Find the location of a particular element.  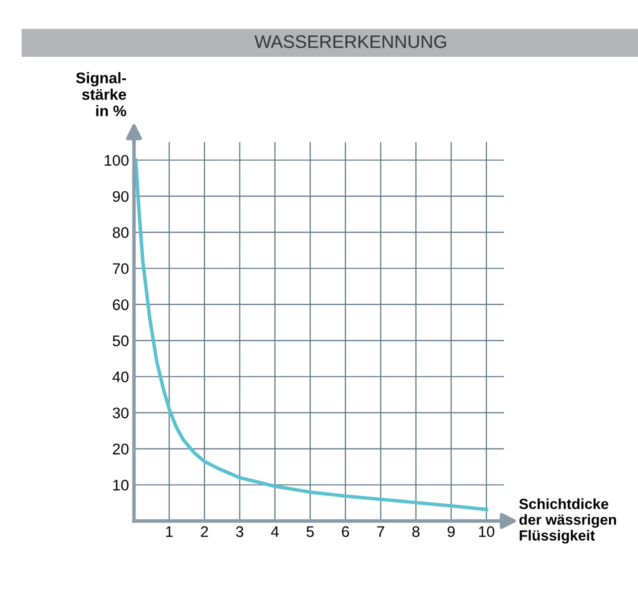

y-tick-label: 50 is located at coordinates (120, 340).